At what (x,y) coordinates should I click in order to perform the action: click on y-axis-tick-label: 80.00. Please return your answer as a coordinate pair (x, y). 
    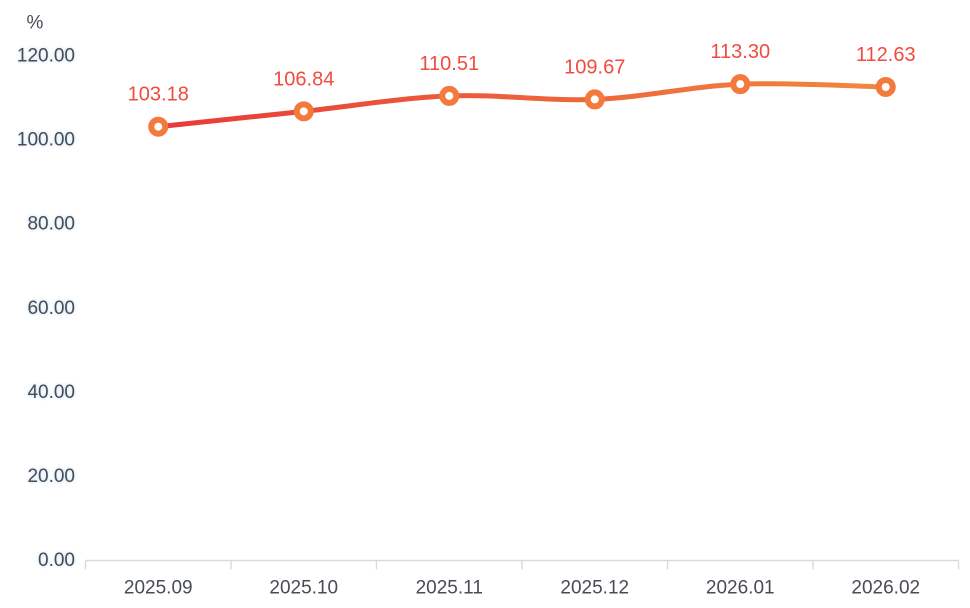
    Looking at the image, I should click on (51, 224).